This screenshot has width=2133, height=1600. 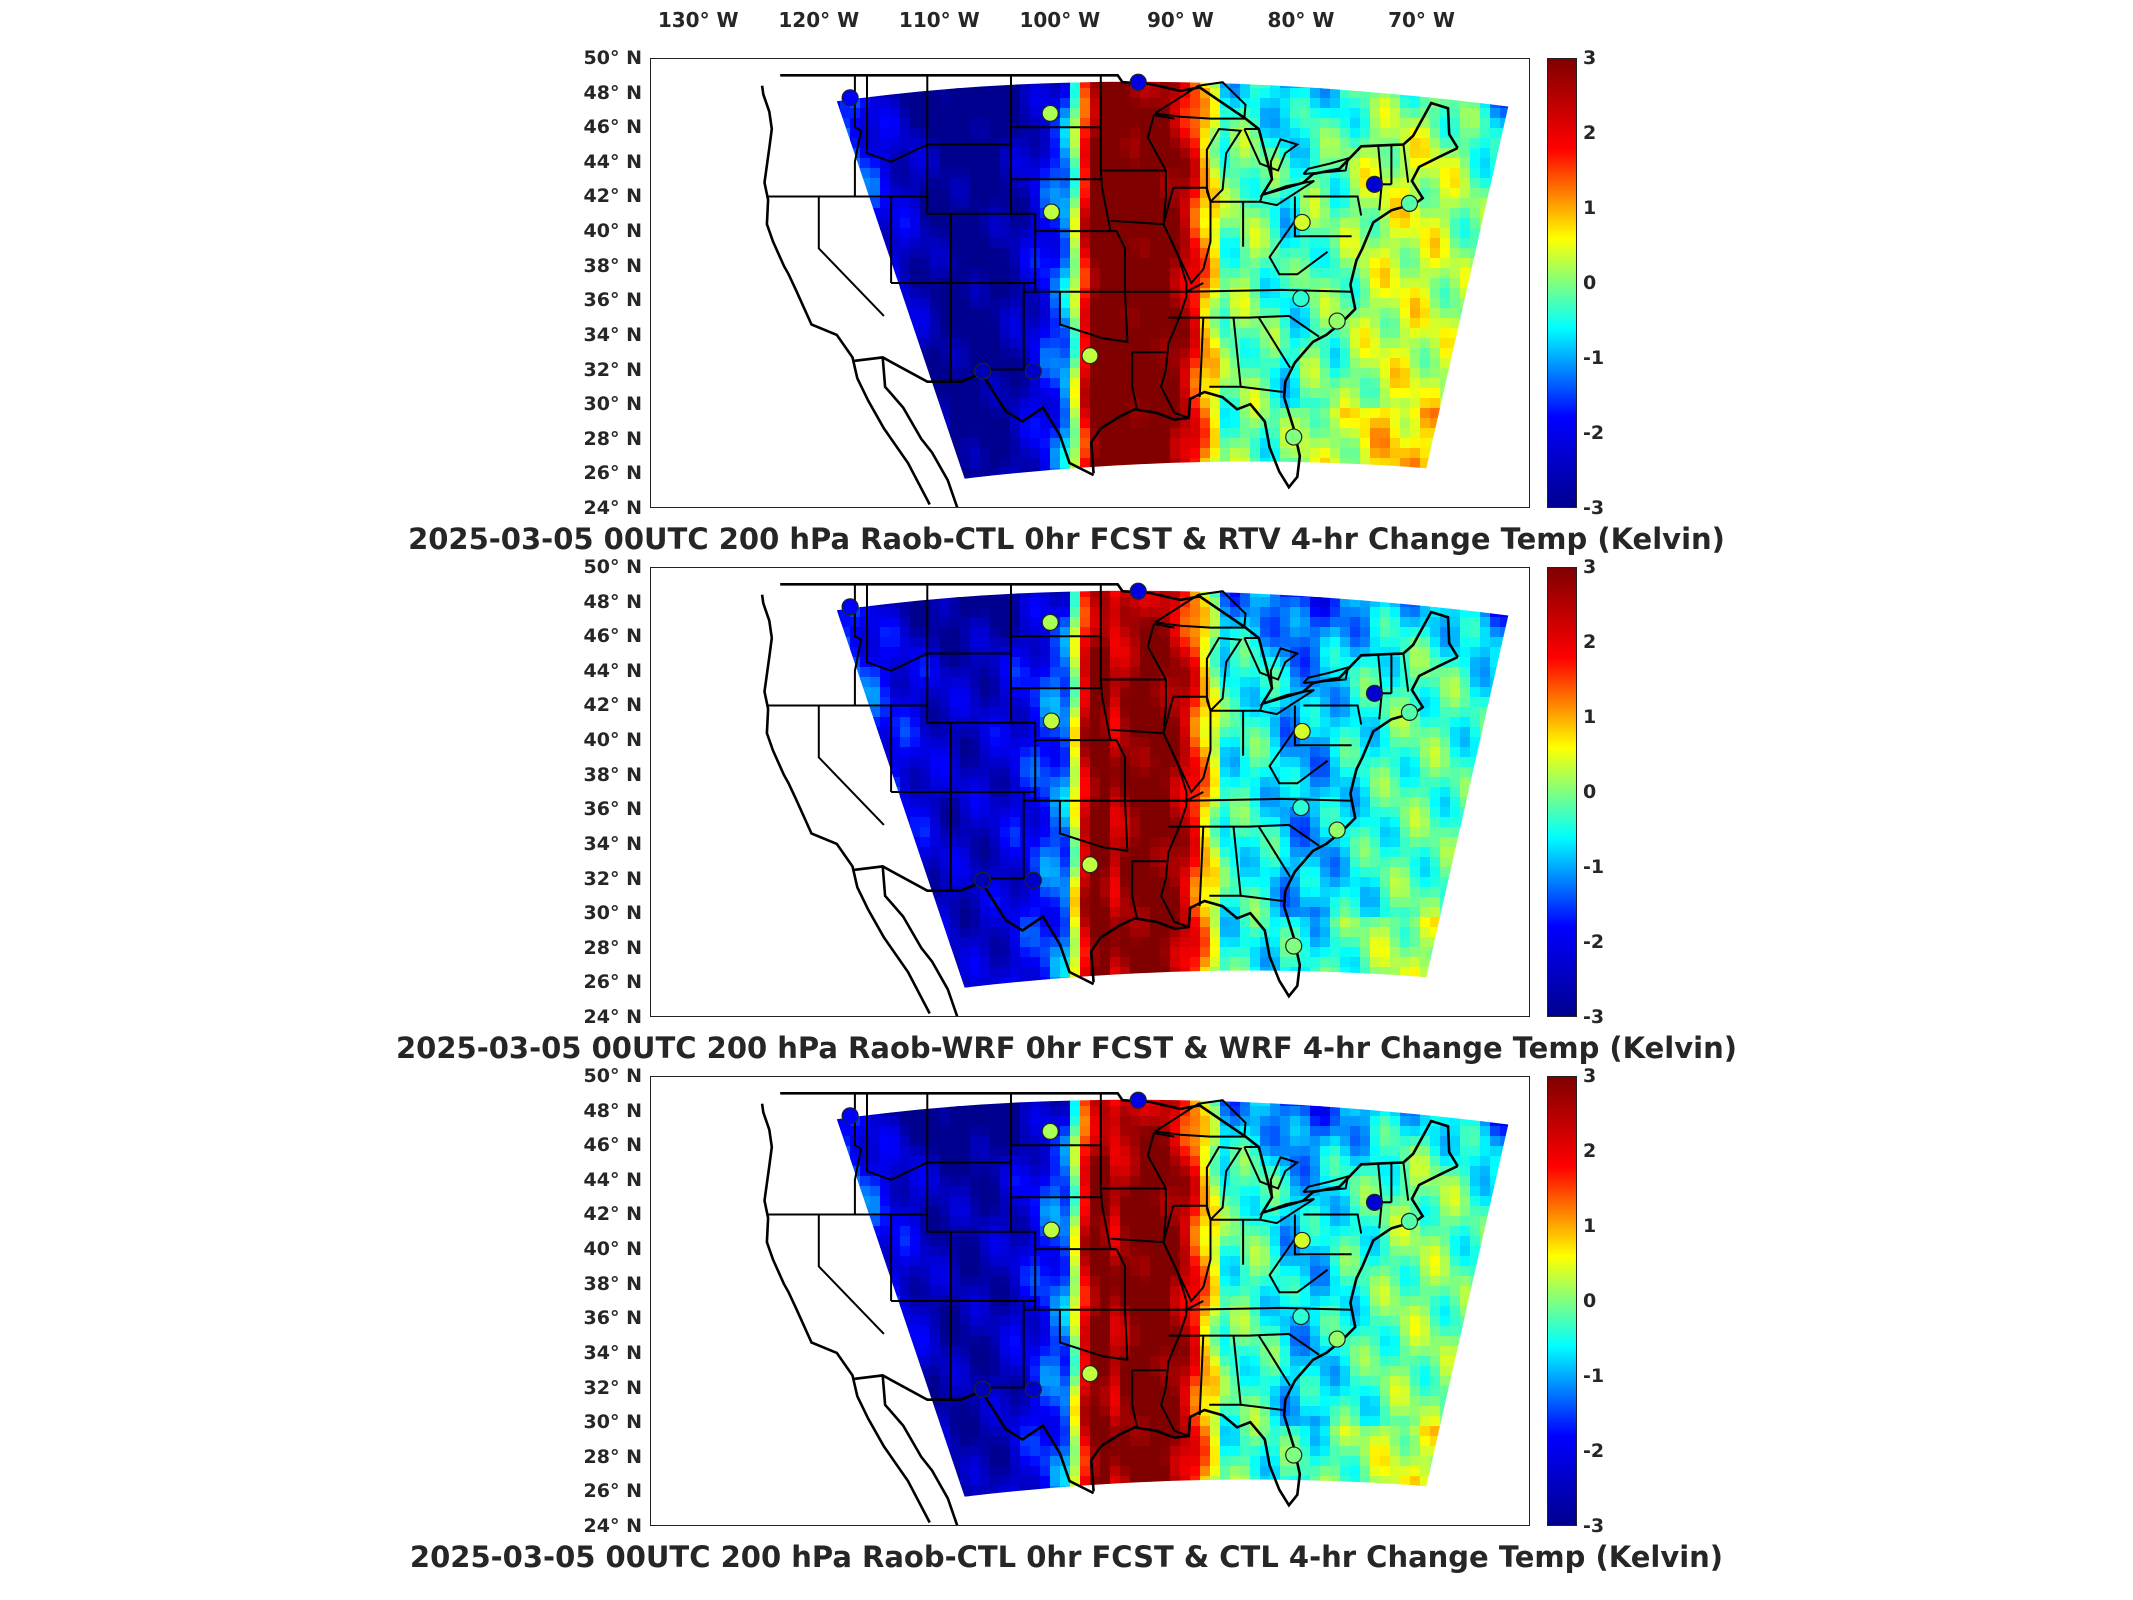 What do you see at coordinates (1090, 792) in the screenshot?
I see `temperature-anomaly-map` at bounding box center [1090, 792].